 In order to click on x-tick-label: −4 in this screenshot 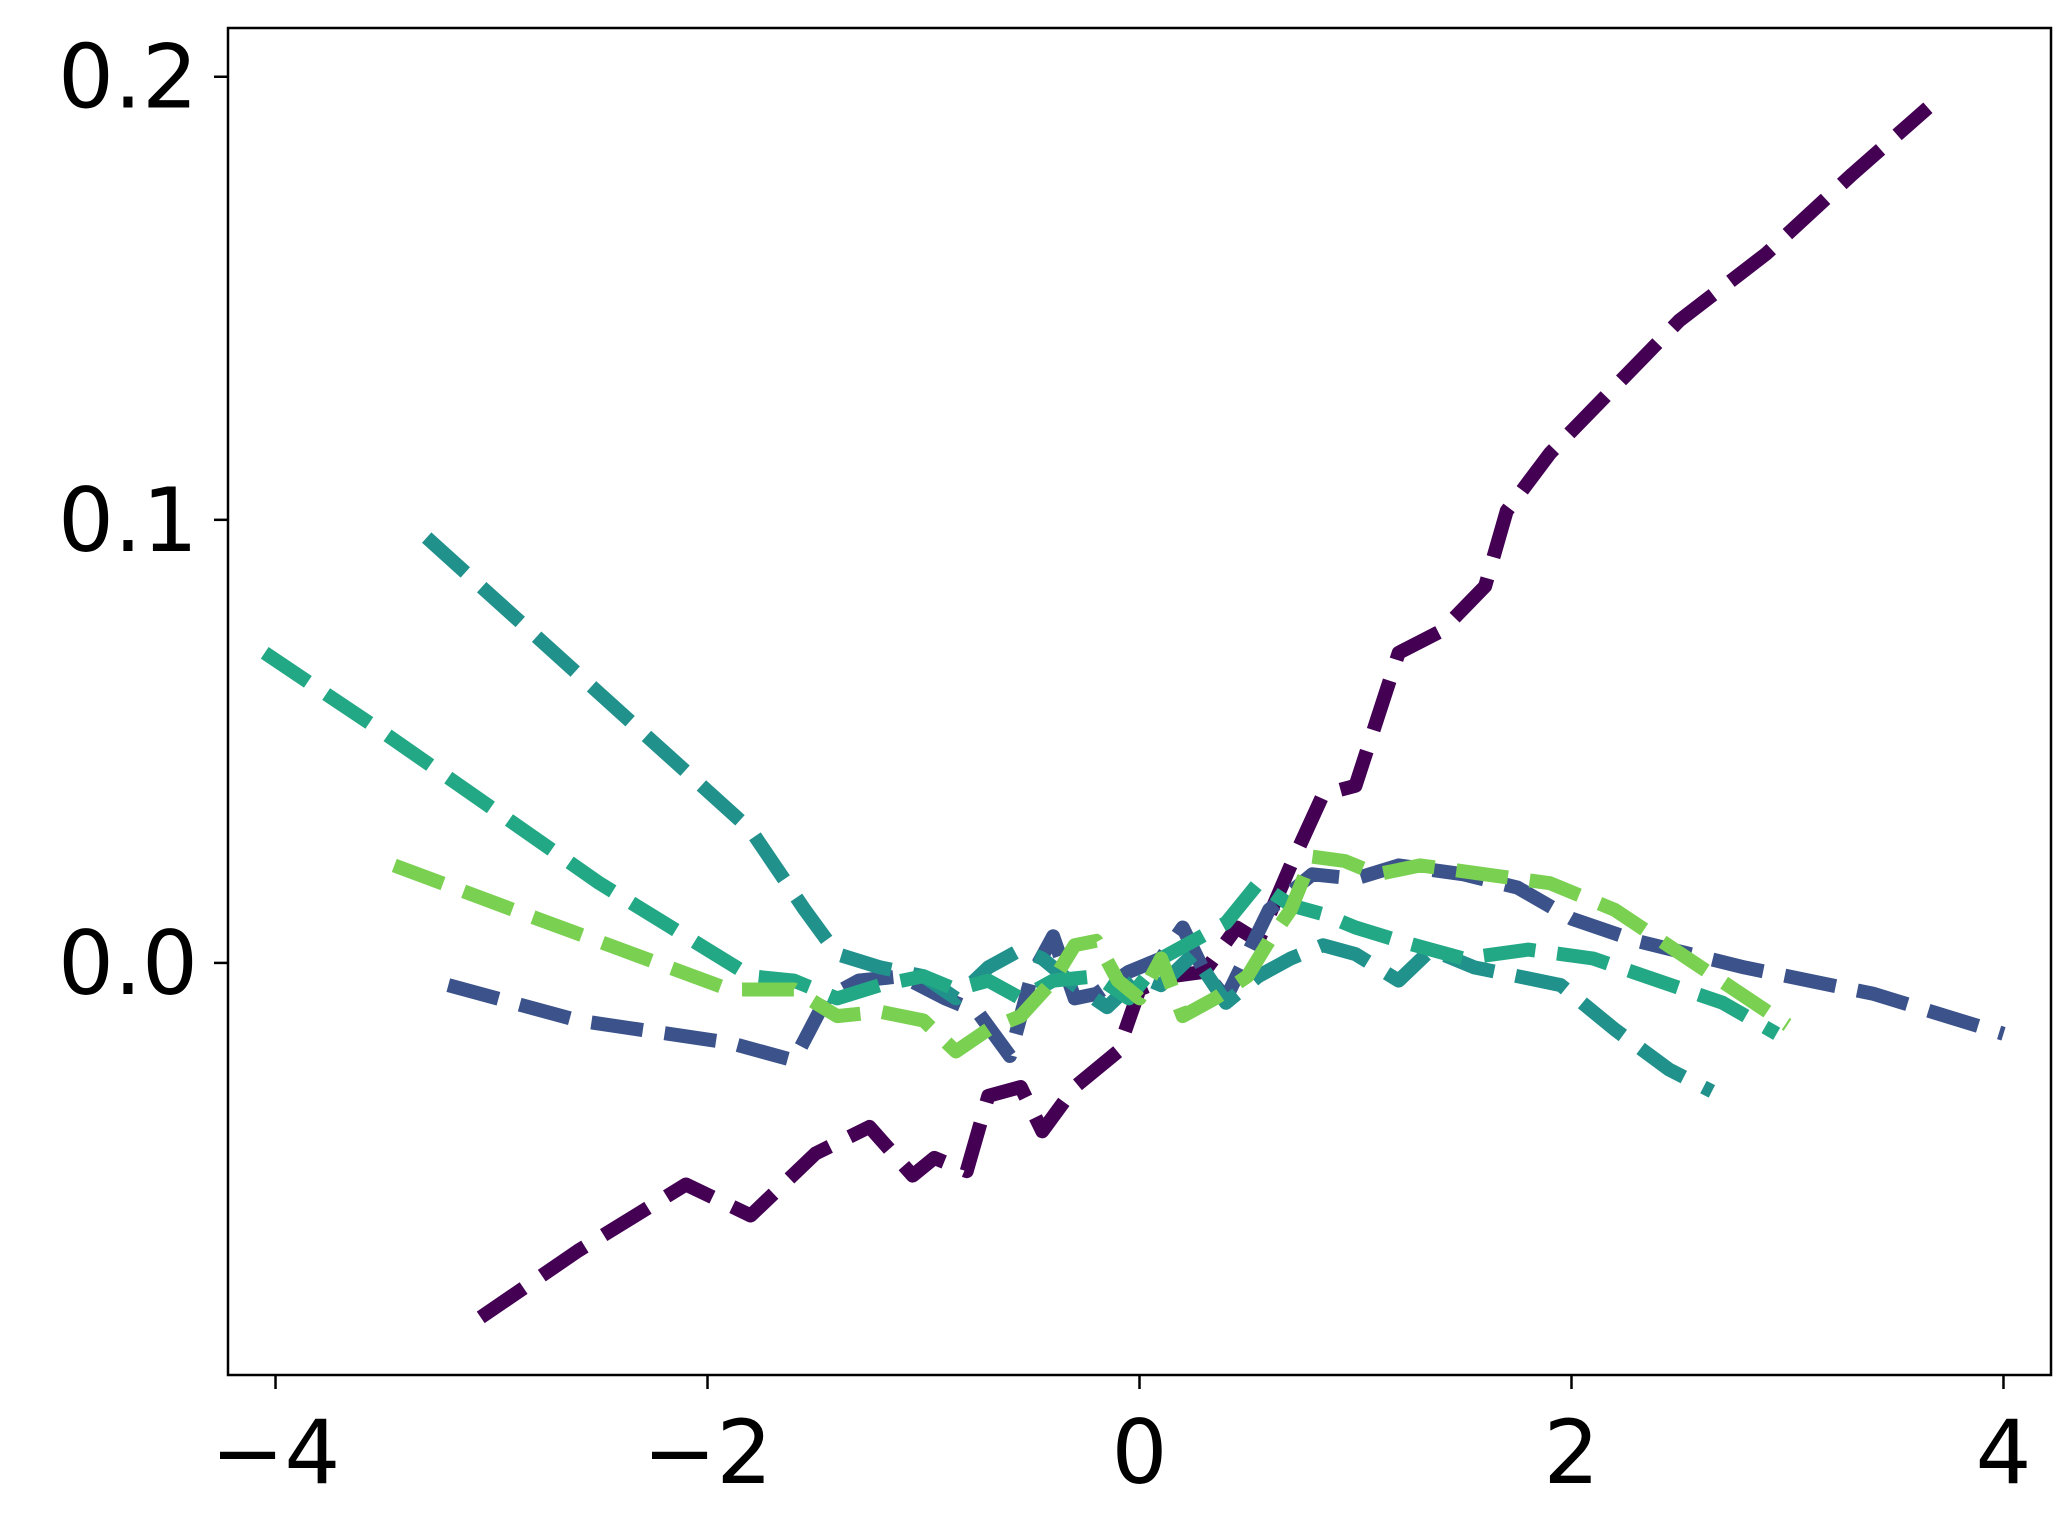, I will do `click(276, 1452)`.